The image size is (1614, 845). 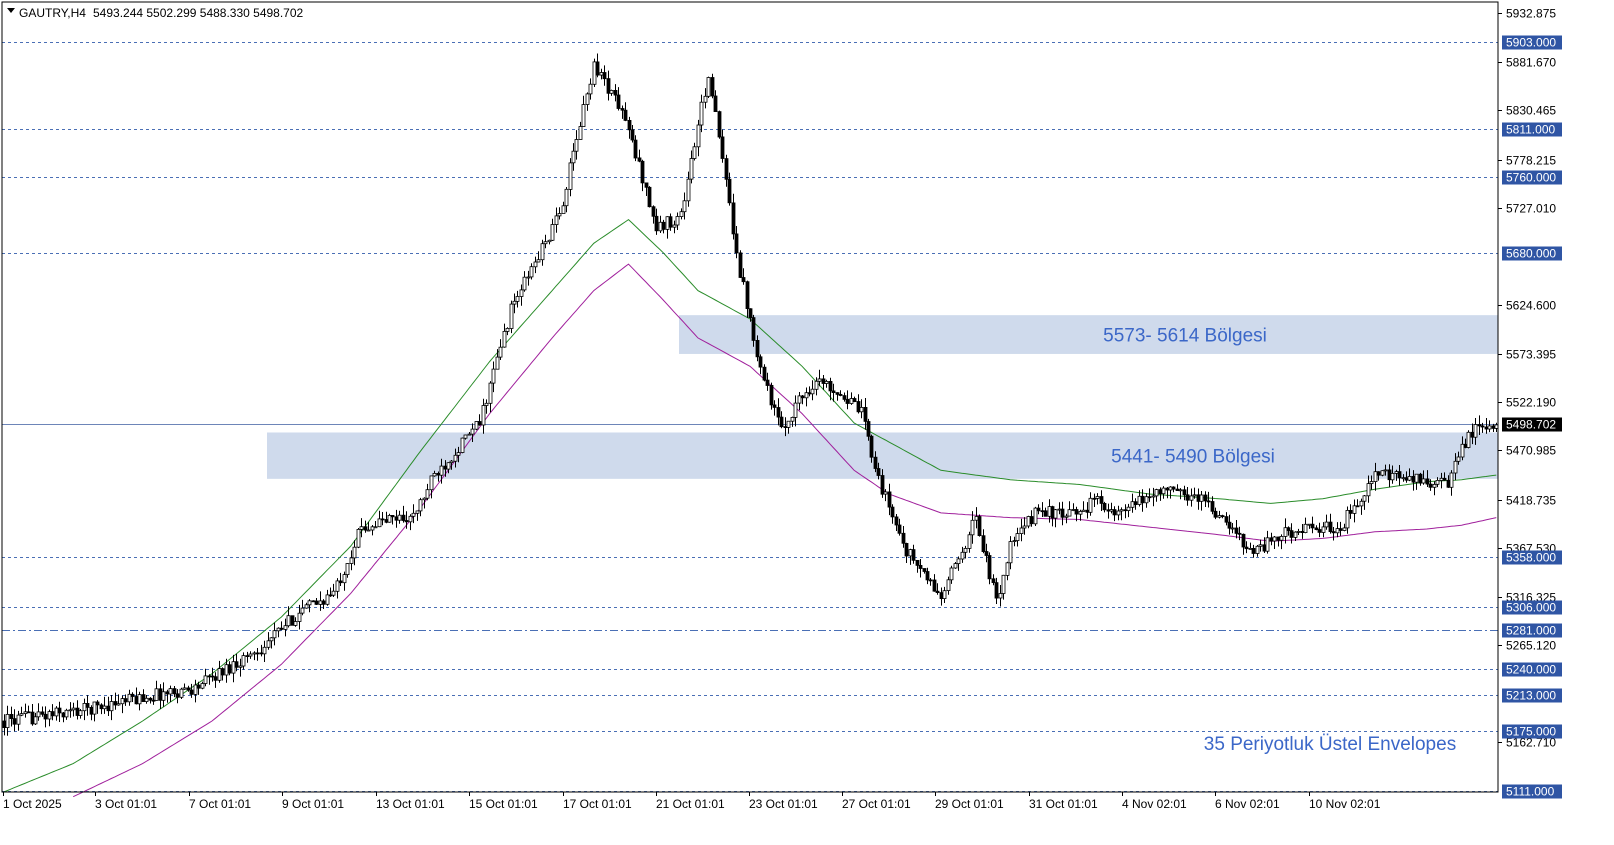 What do you see at coordinates (1531, 355) in the screenshot?
I see `price-tick-label-6: 5573.395` at bounding box center [1531, 355].